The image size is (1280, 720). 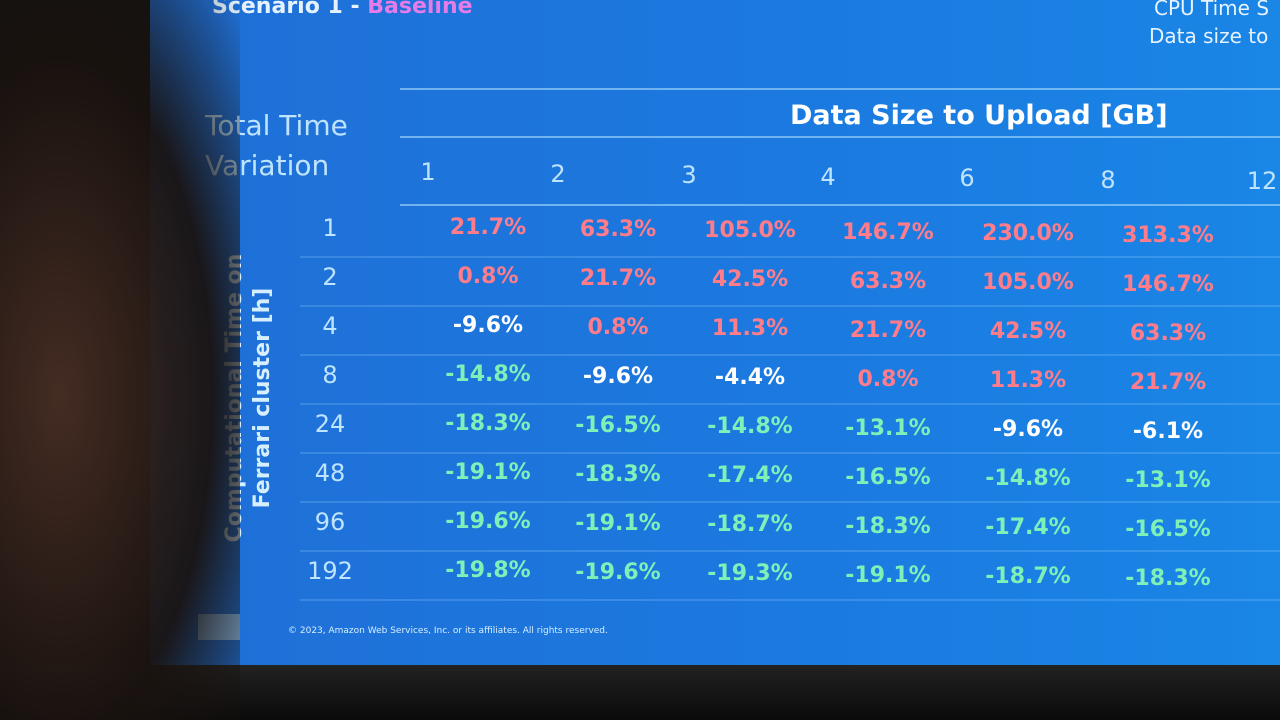 I want to click on row-header: 96, so click(x=330, y=522).